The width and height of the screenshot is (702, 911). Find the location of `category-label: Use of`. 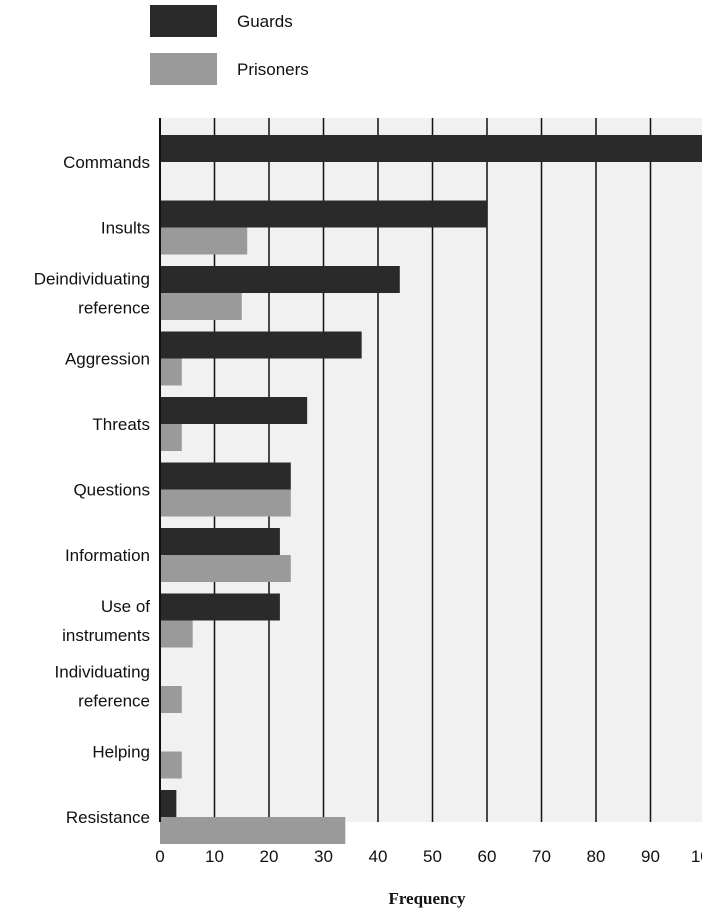

category-label: Use of is located at coordinates (125, 606).